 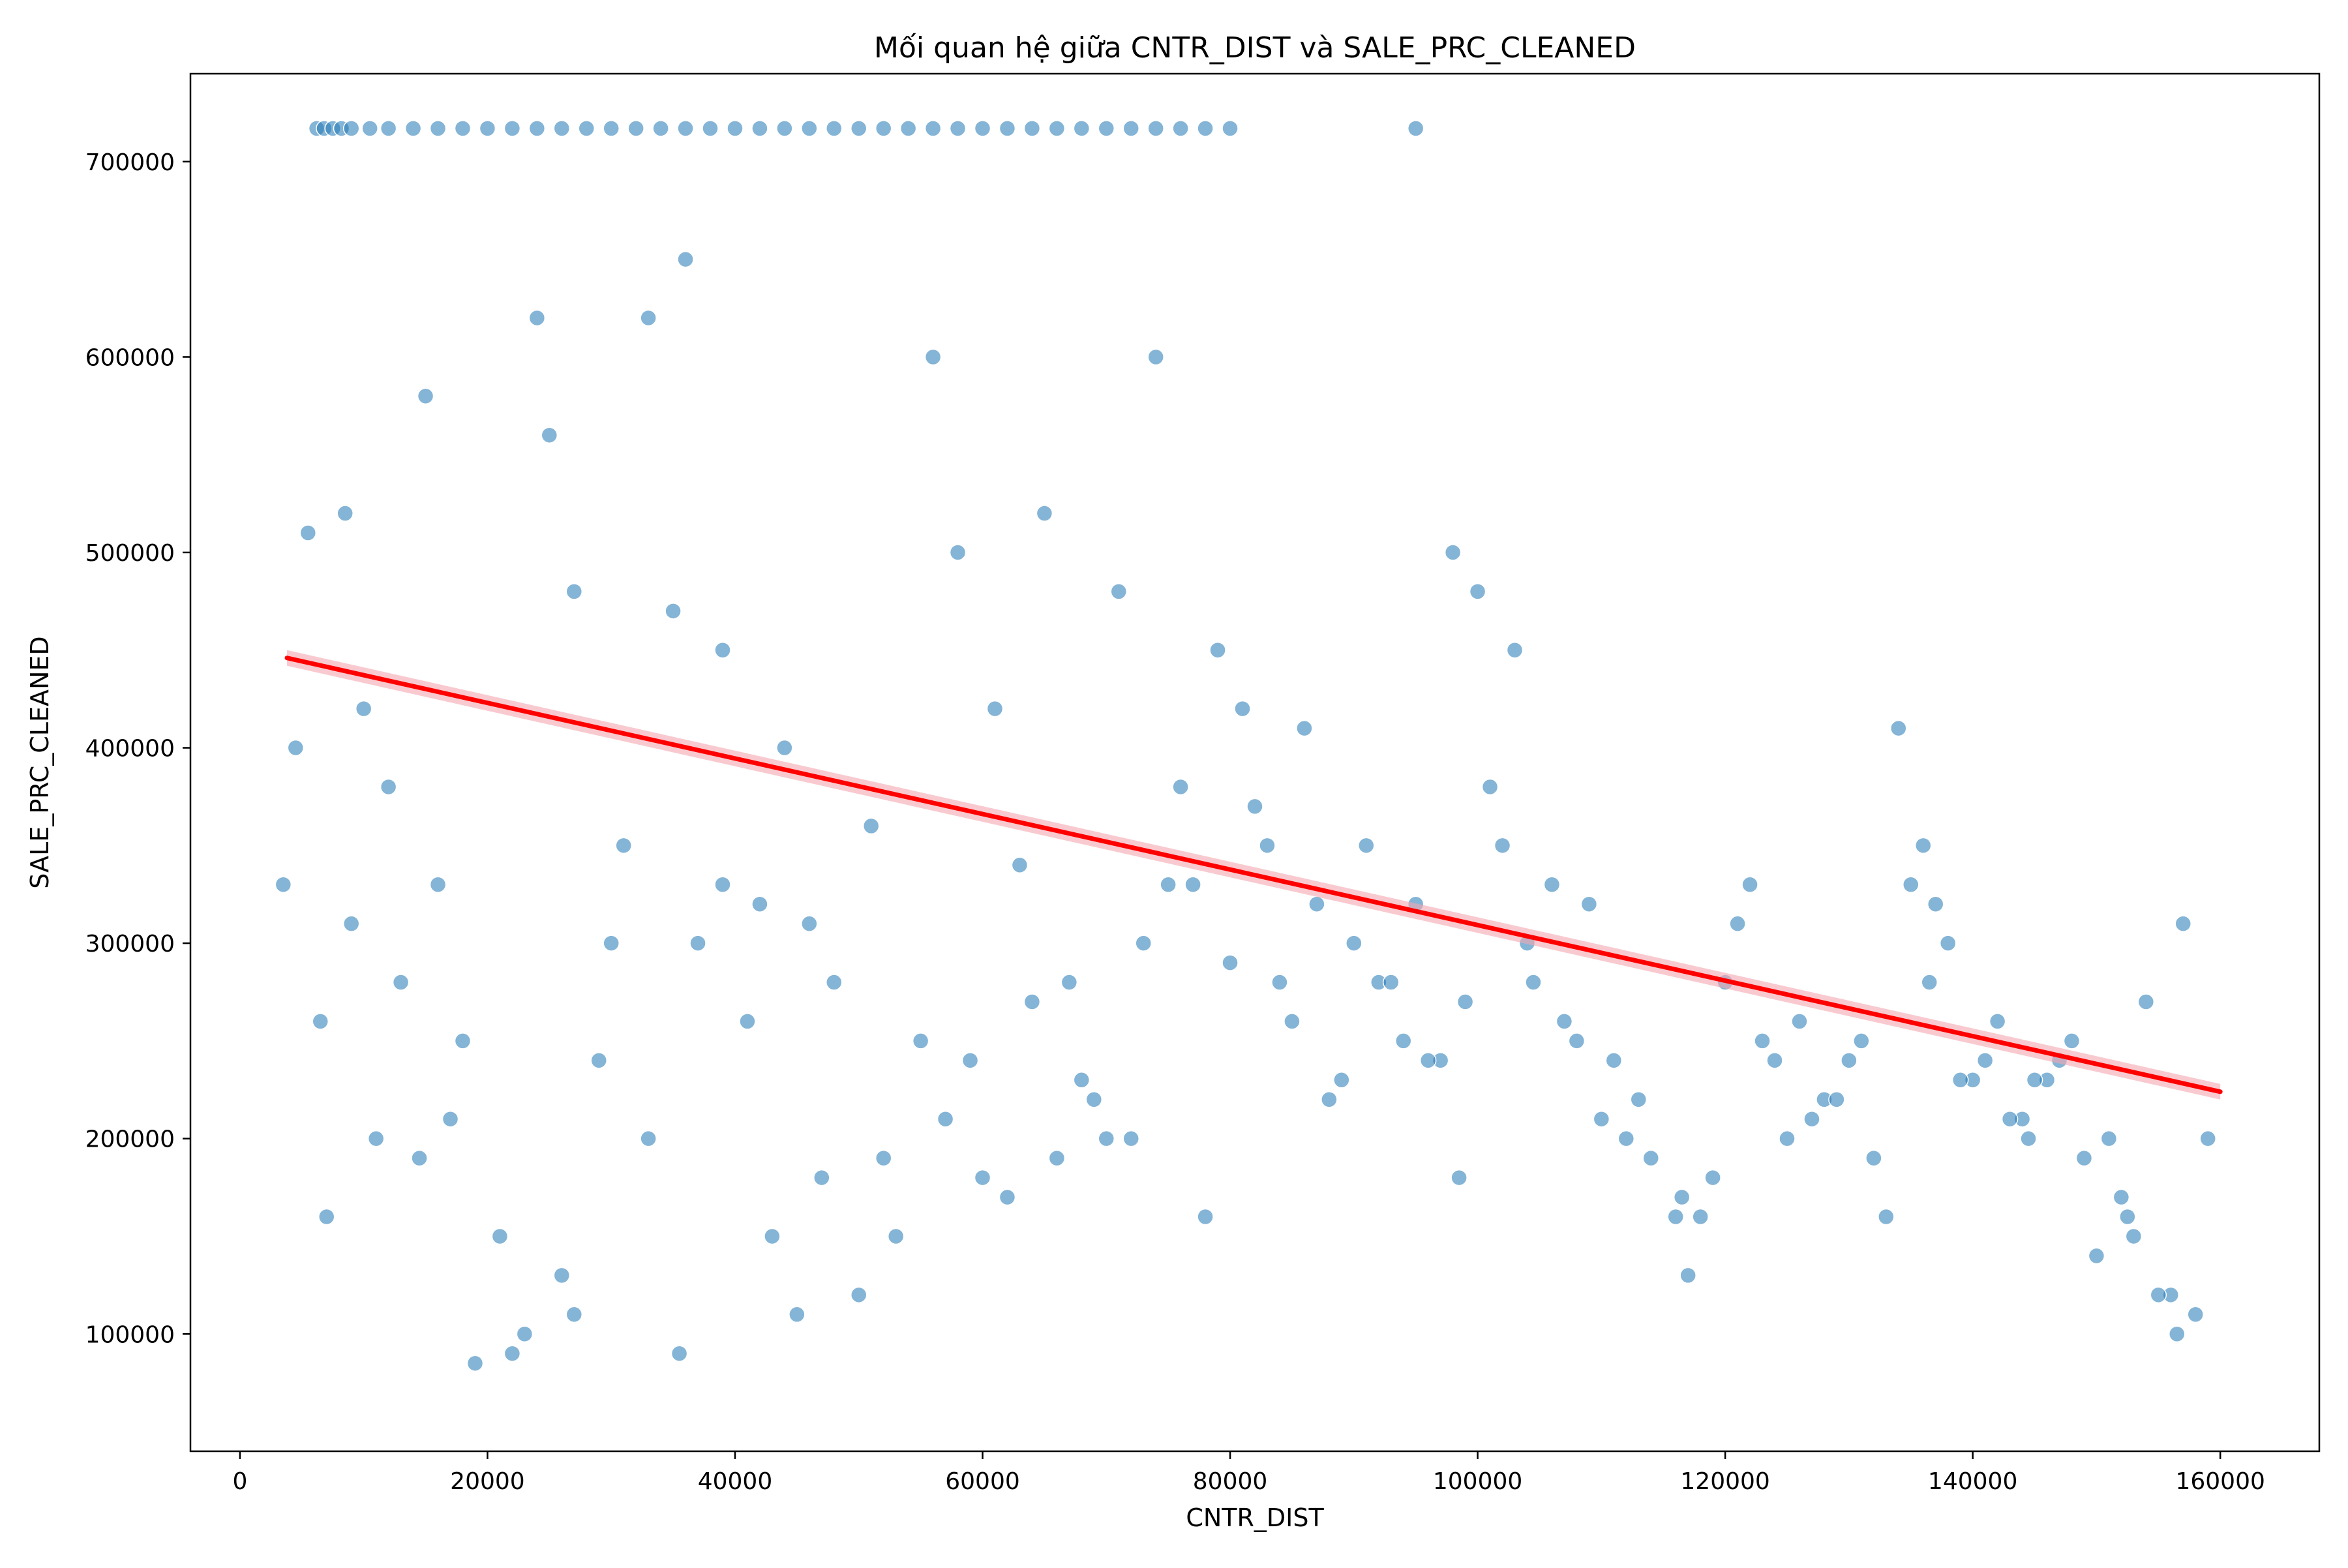 I want to click on y-tick-label: 700000, so click(x=130, y=162).